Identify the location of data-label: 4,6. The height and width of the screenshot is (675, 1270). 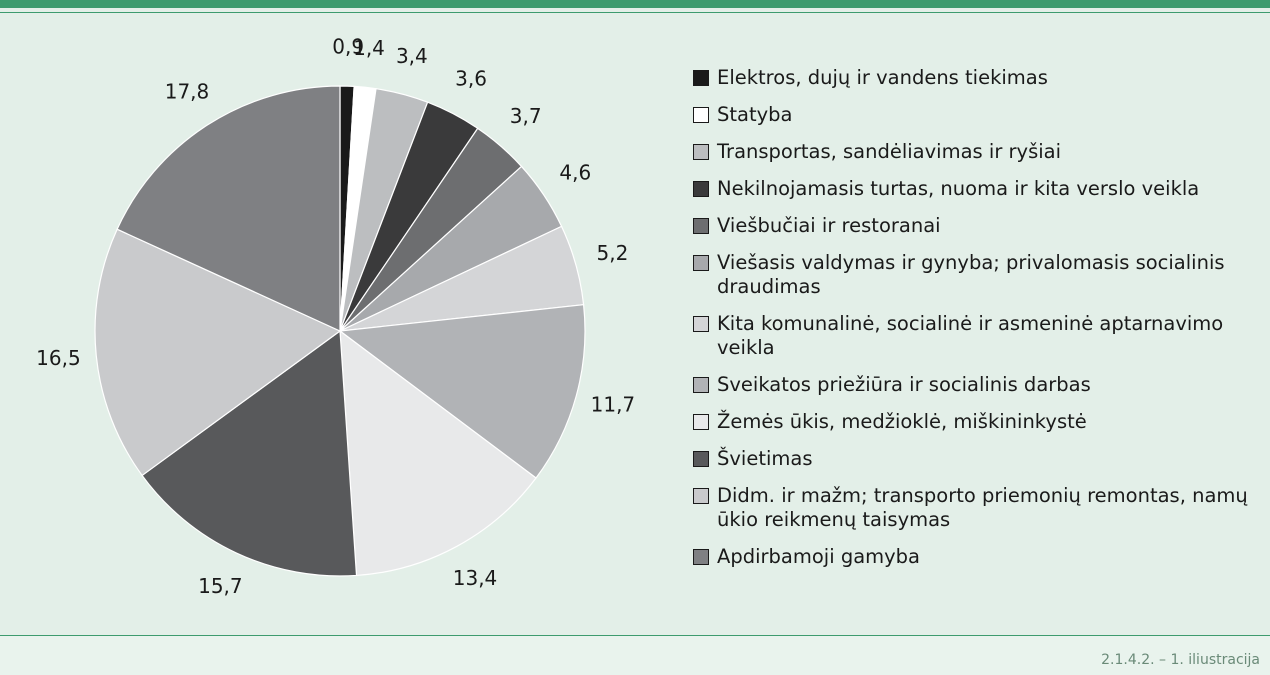
(575, 172).